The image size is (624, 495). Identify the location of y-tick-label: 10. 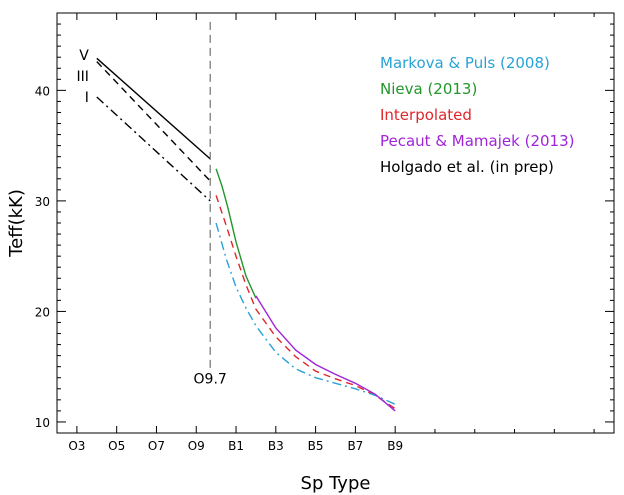
(42, 423).